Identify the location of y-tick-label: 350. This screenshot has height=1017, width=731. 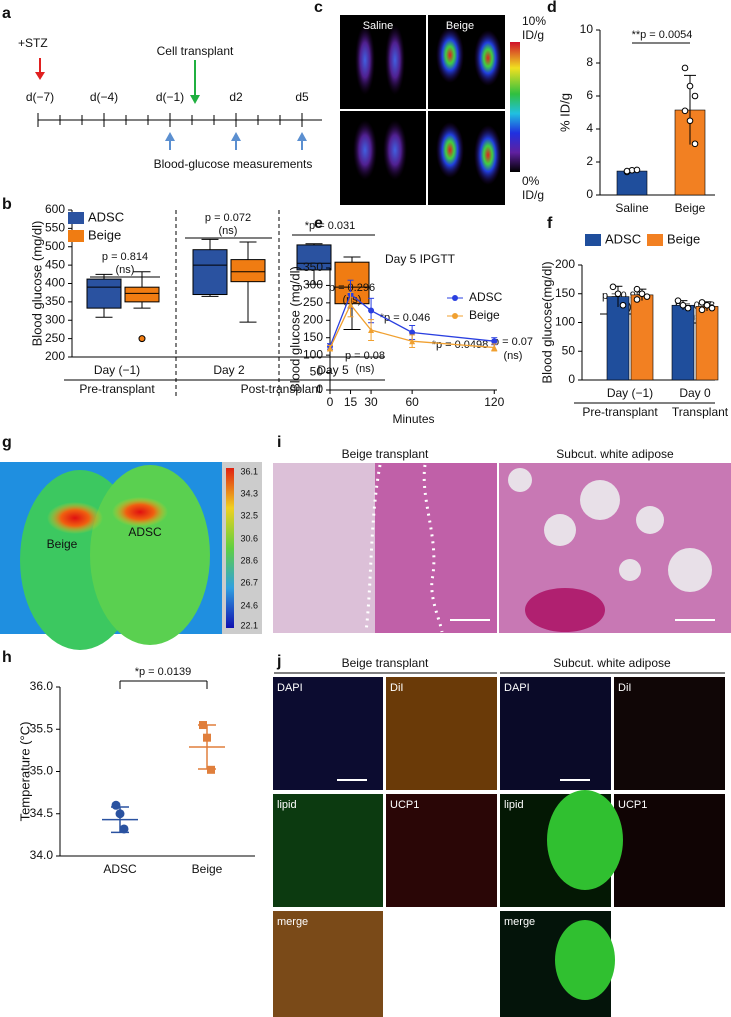
(55, 301).